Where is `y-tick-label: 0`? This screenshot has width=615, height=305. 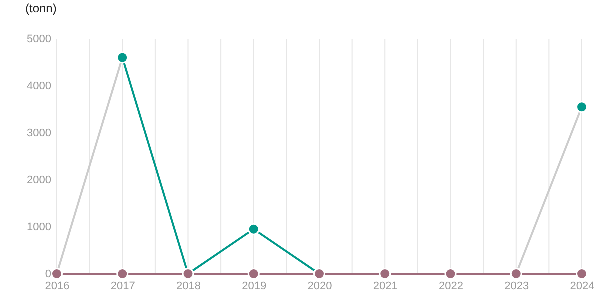
y-tick-label: 0 is located at coordinates (48, 274).